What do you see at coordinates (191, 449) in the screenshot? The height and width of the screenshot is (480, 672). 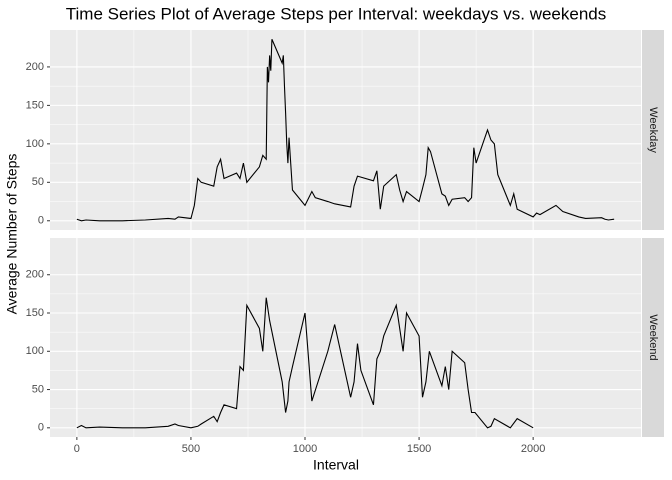 I see `x-tick-label: 500` at bounding box center [191, 449].